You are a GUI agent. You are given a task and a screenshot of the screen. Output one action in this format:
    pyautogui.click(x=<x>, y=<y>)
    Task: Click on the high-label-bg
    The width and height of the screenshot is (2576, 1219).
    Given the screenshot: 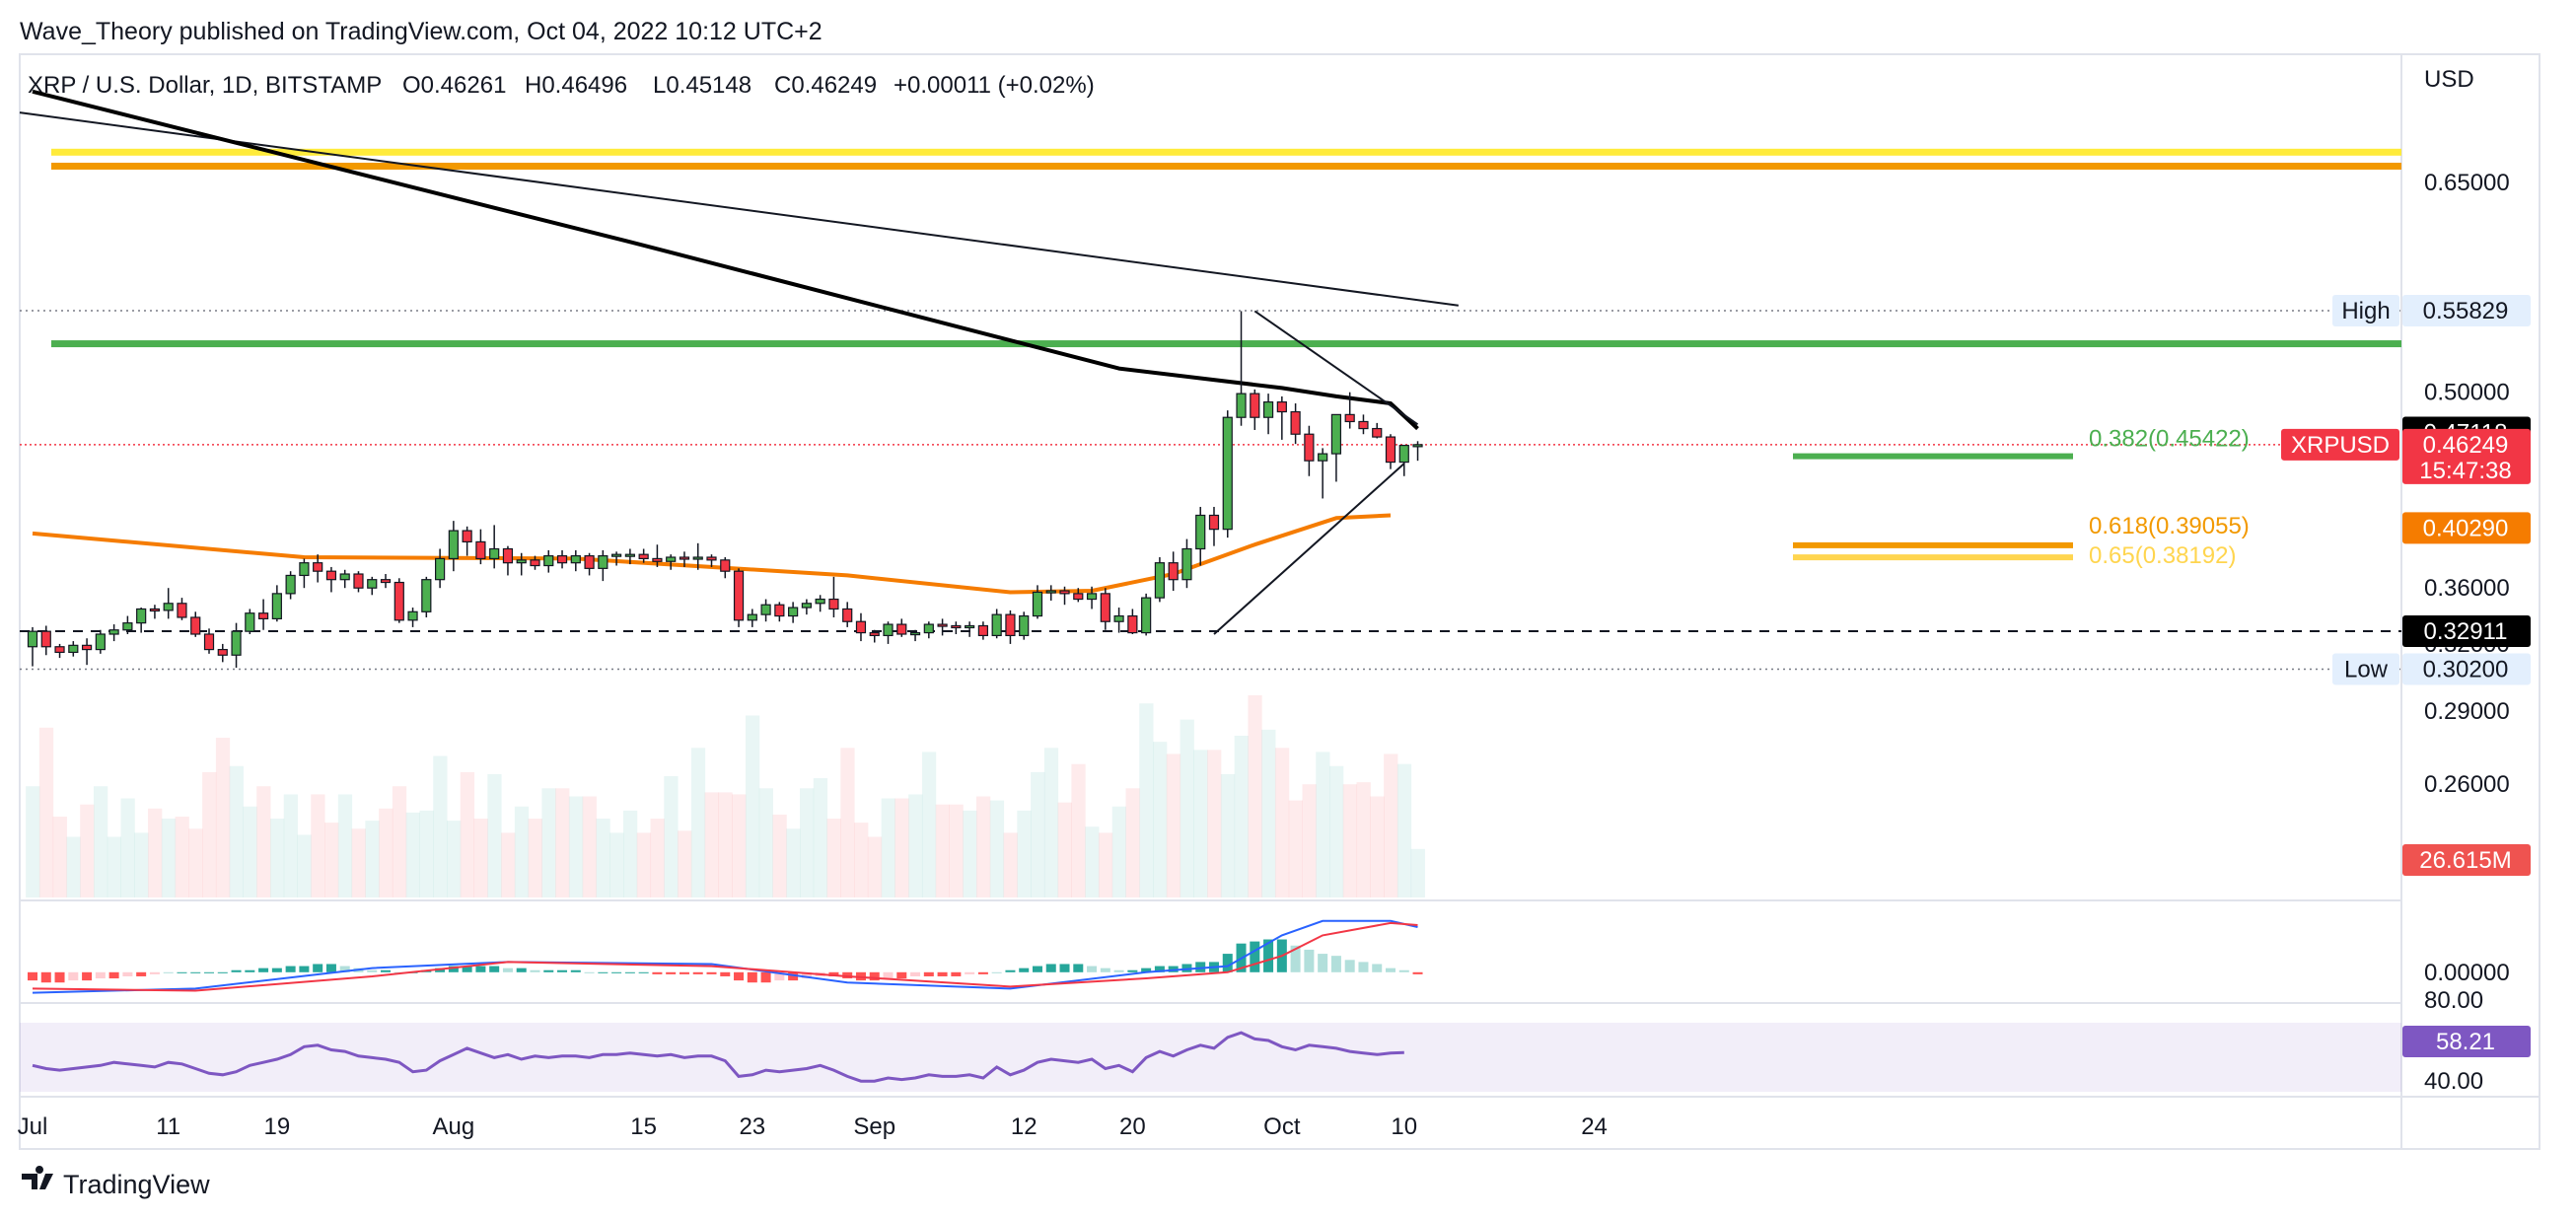 What is the action you would take?
    pyautogui.click(x=2365, y=311)
    